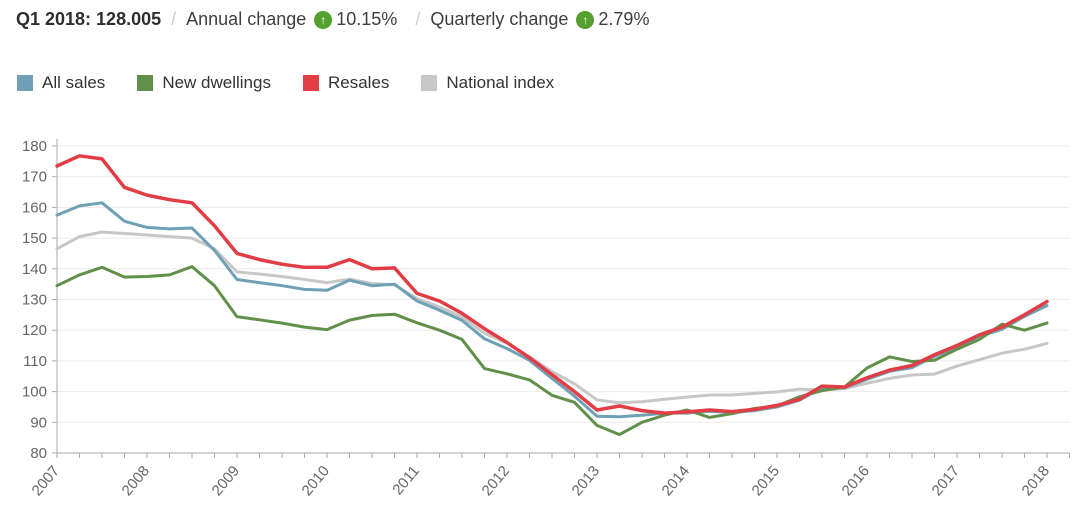 The width and height of the screenshot is (1080, 523). Describe the element at coordinates (946, 481) in the screenshot. I see `x-axis-label: 2017` at that location.